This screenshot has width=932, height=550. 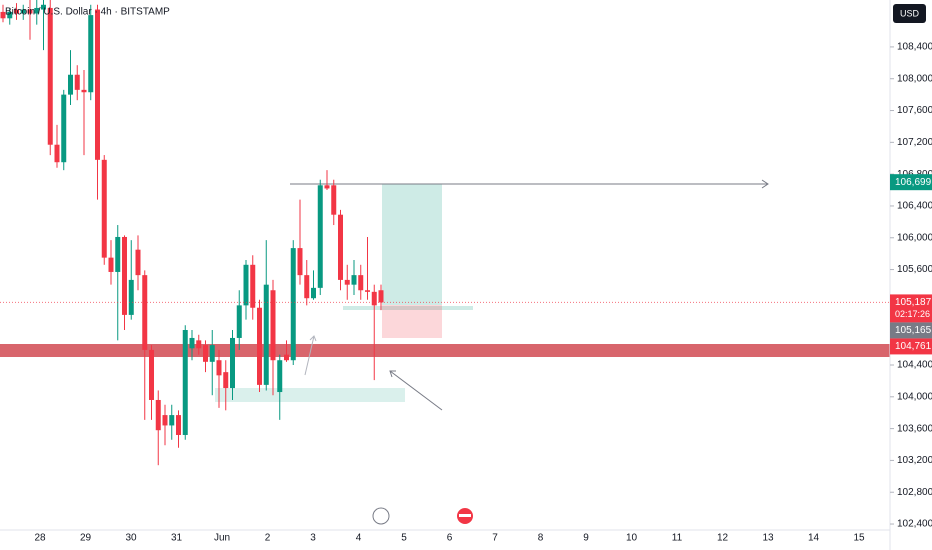 I want to click on currency-label: USD, so click(x=910, y=13).